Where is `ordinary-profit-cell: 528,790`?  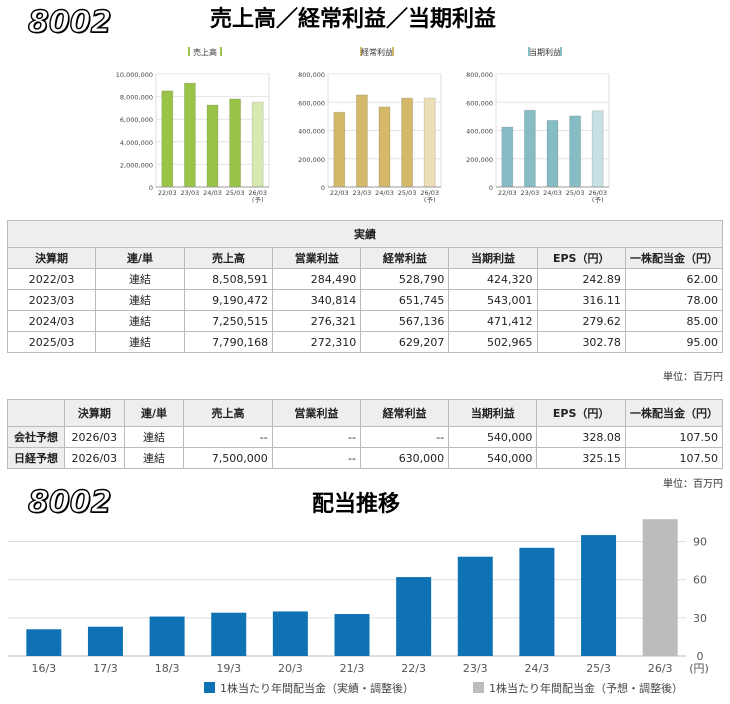
ordinary-profit-cell: 528,790 is located at coordinates (405, 279).